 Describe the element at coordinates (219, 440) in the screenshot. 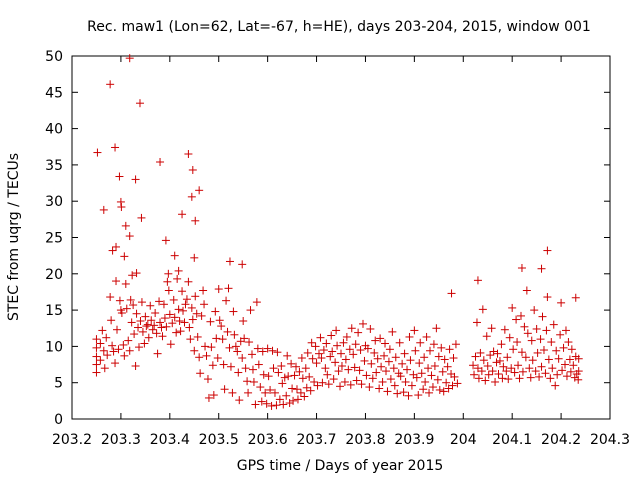

I see `x-tick-label: 203.5` at that location.